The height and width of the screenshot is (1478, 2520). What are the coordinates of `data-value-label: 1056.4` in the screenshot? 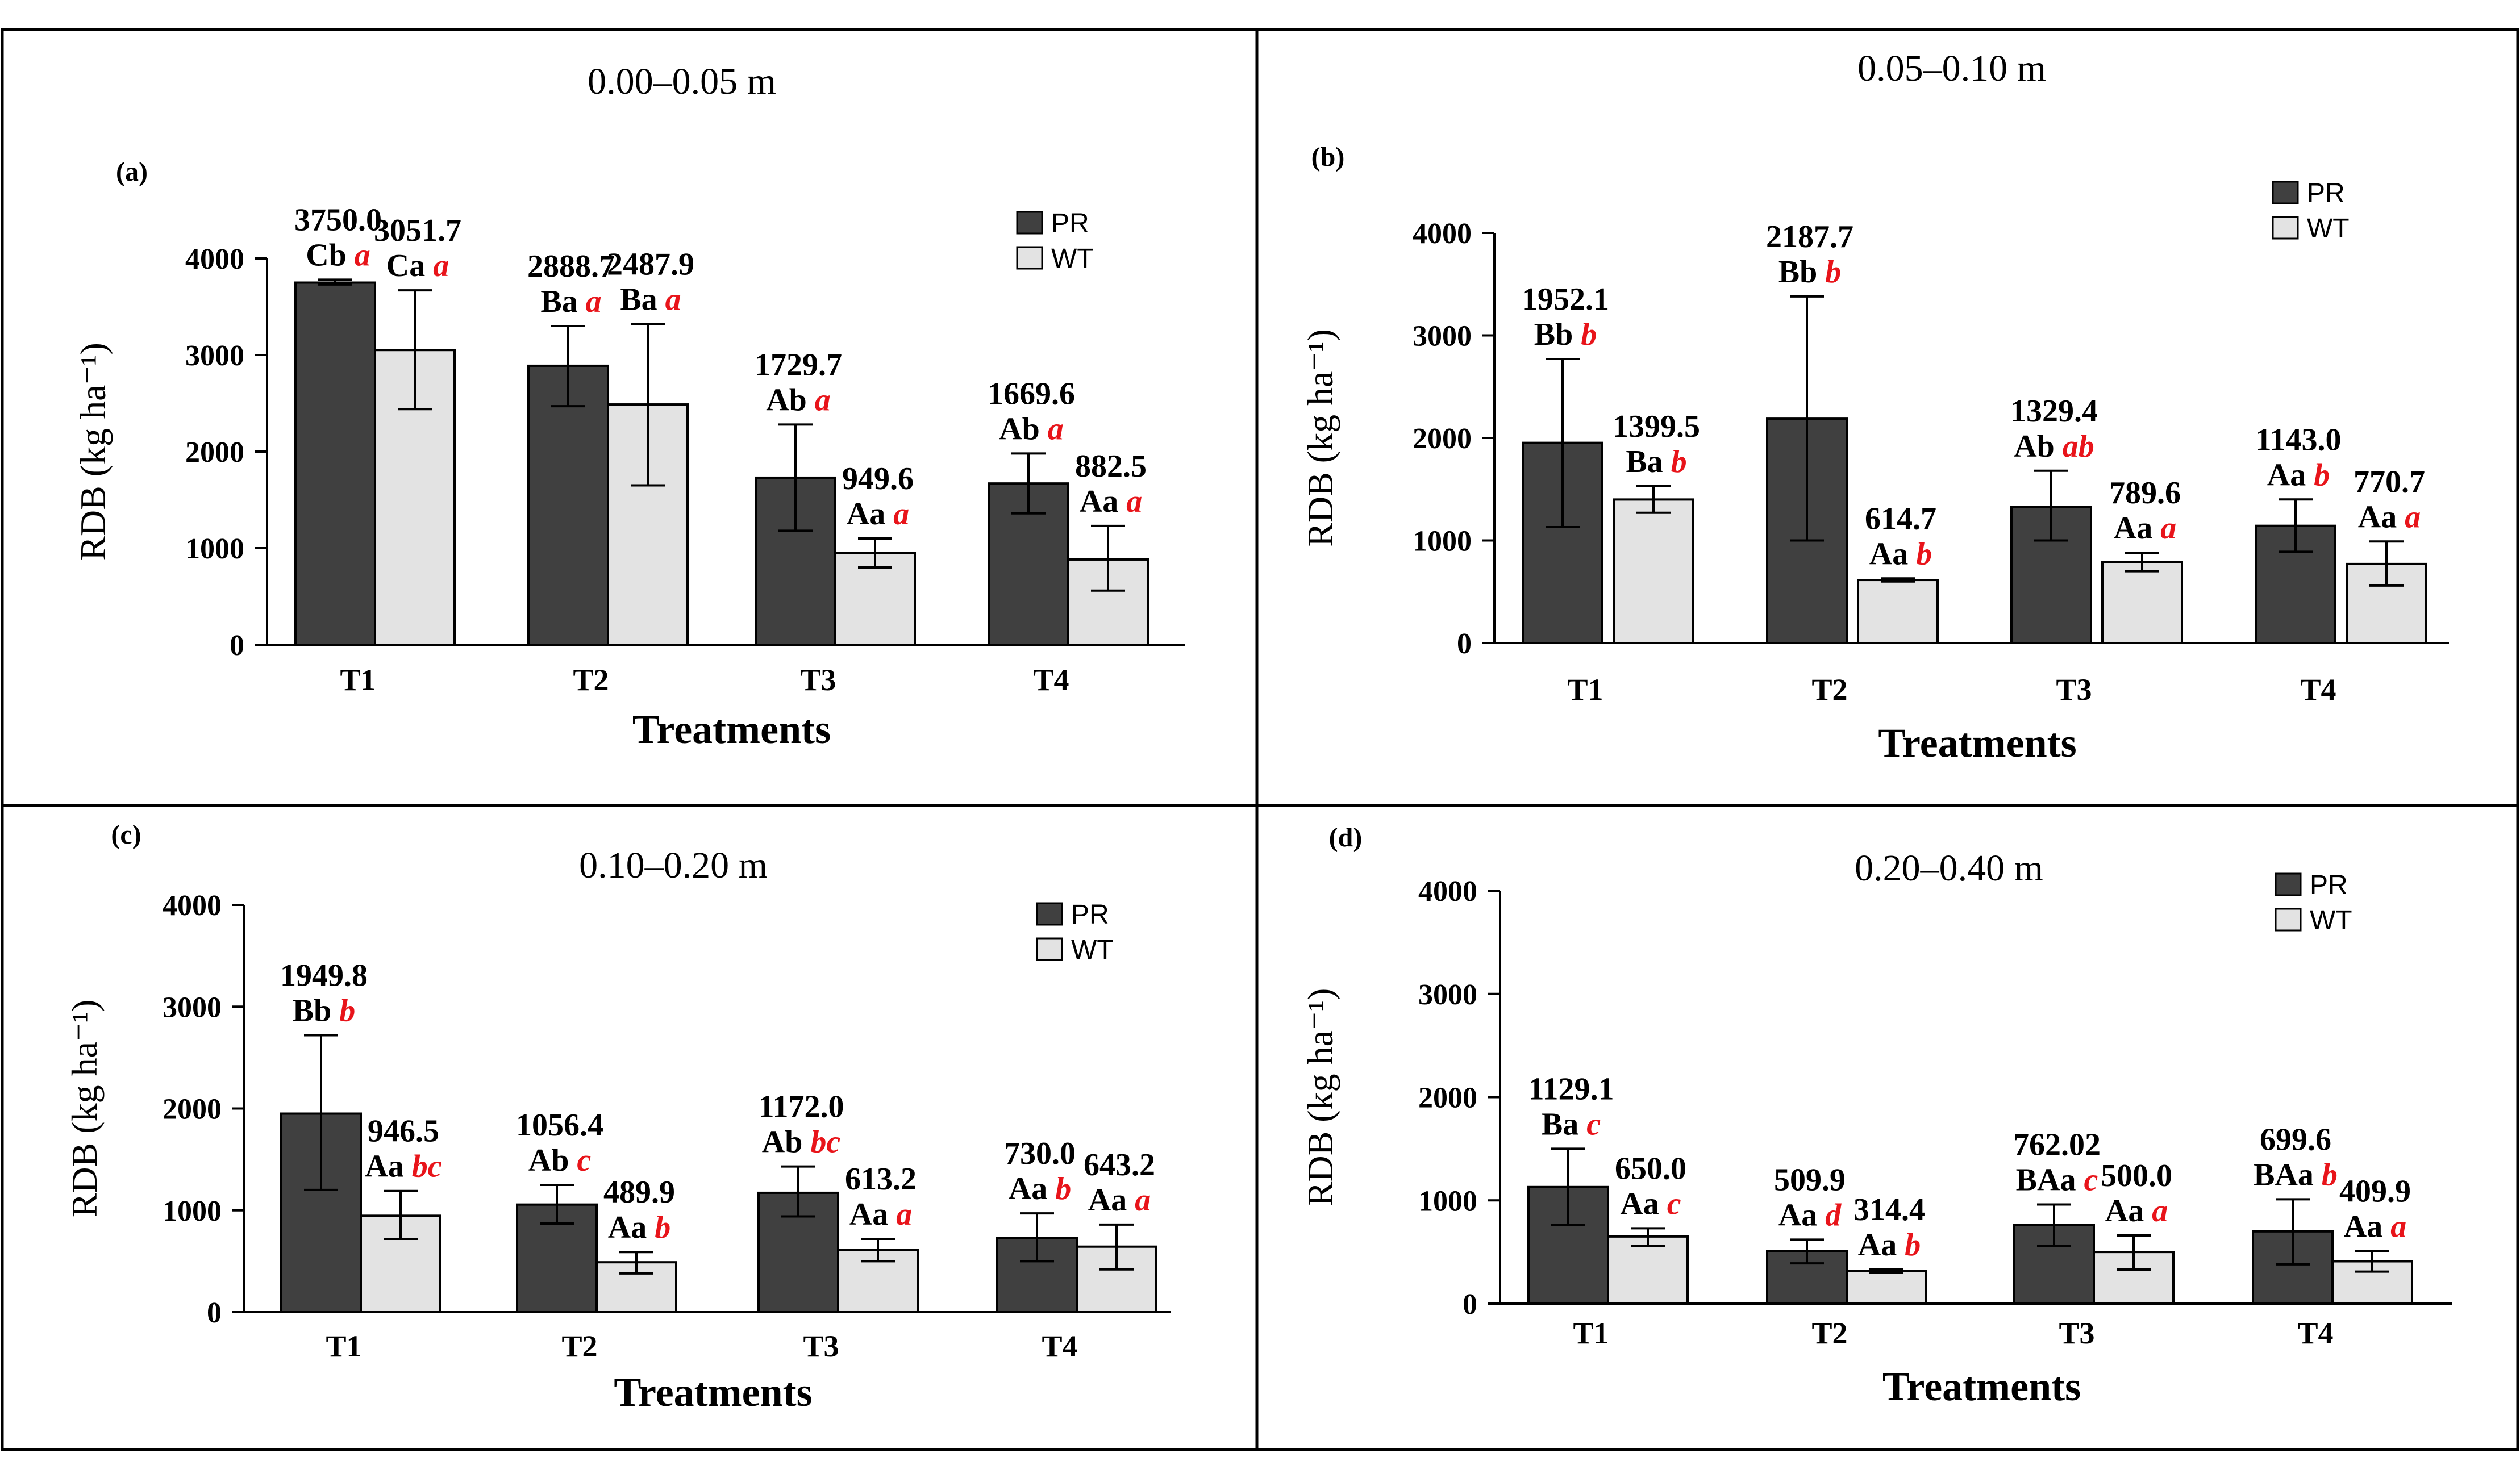 It's located at (559, 1125).